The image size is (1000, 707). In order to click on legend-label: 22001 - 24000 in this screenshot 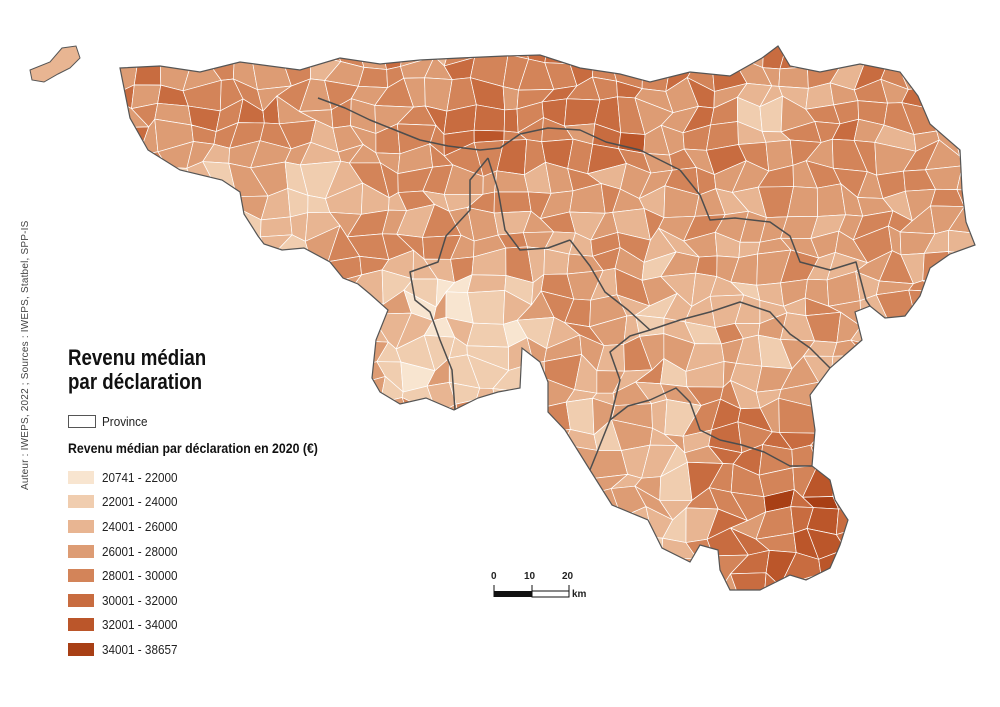, I will do `click(140, 502)`.